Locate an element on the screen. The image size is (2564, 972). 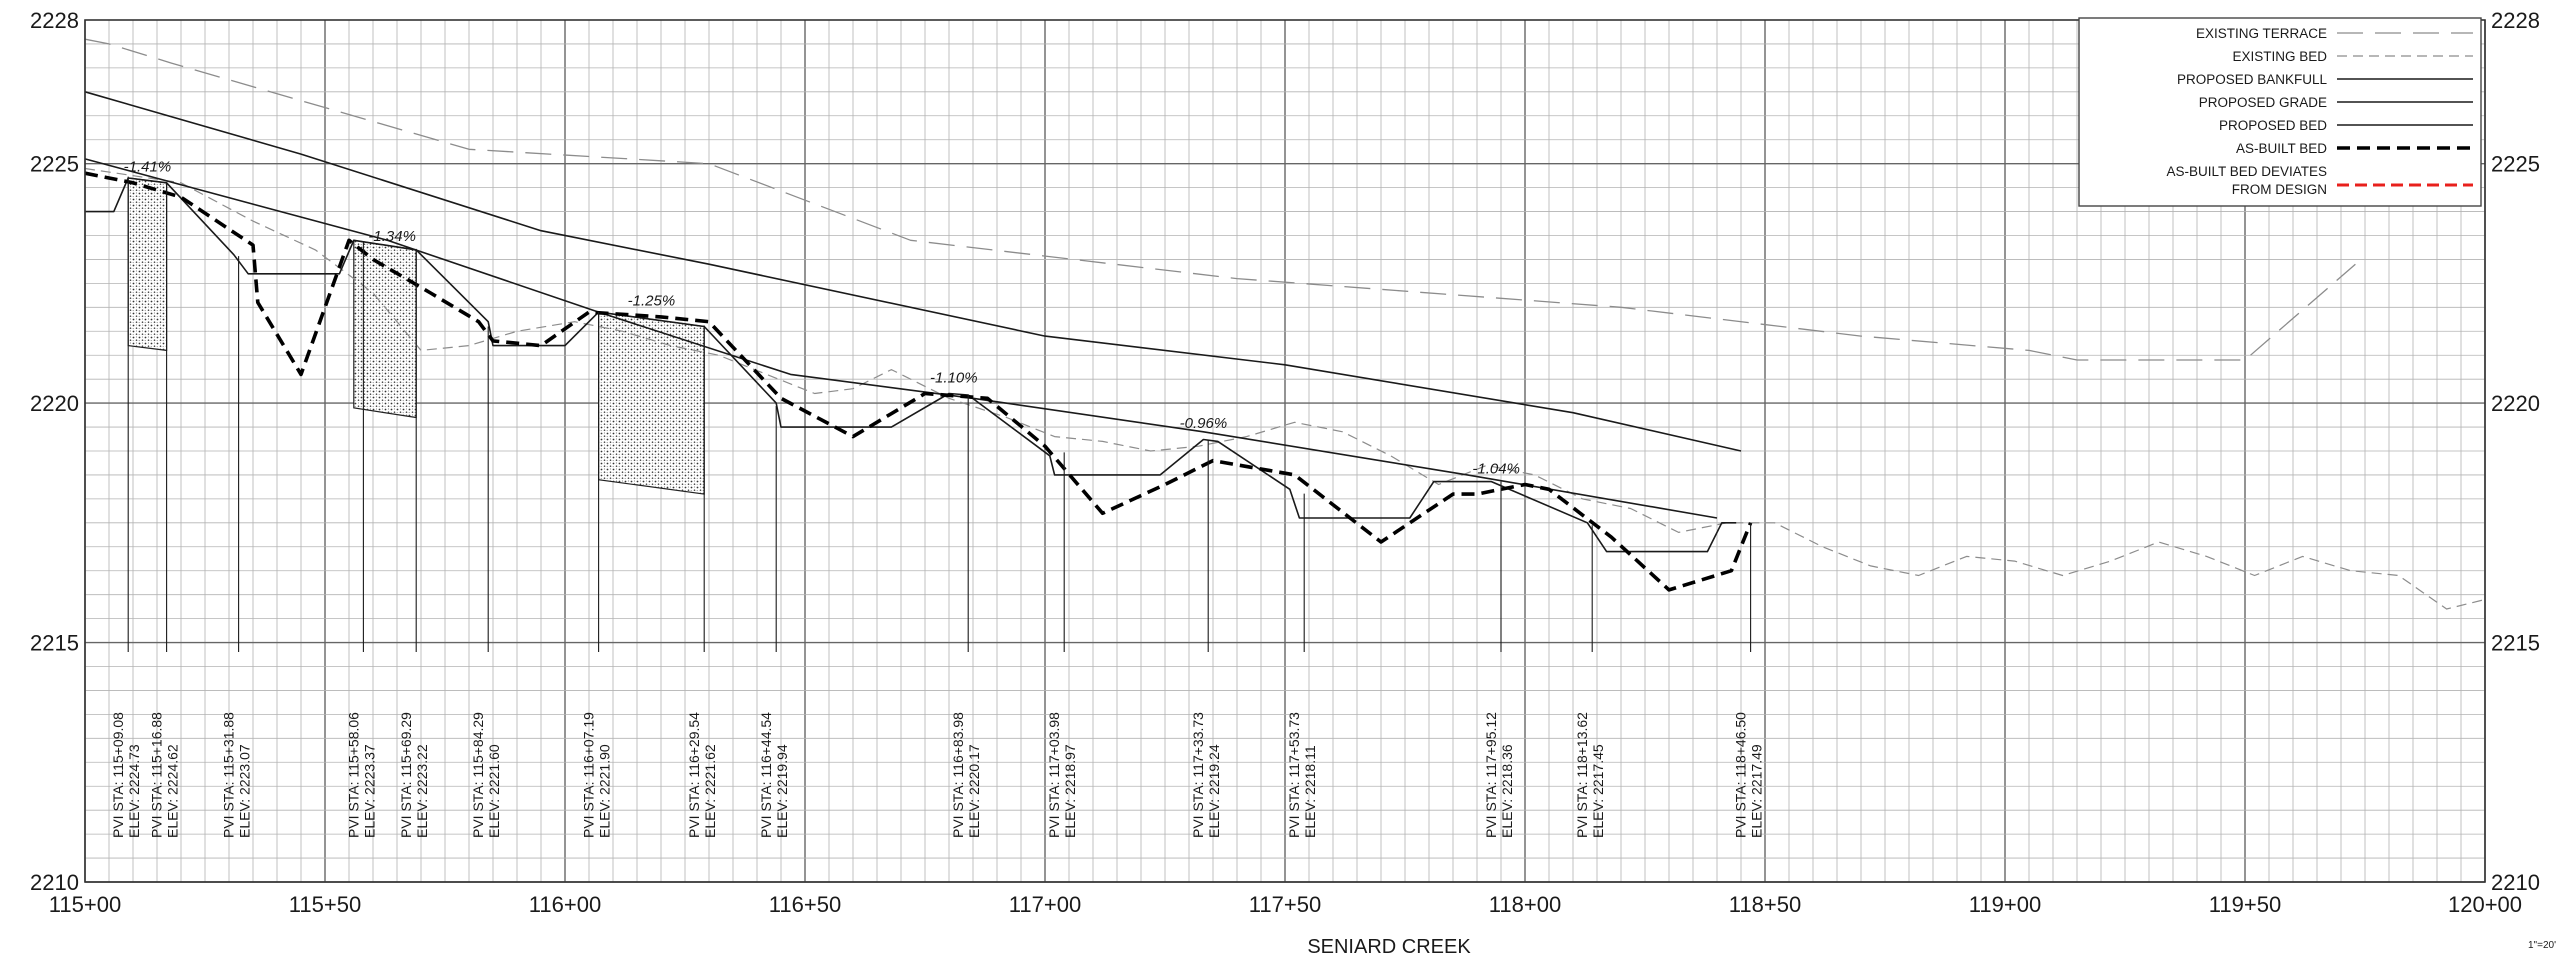
grade-label: -1.10% is located at coordinates (954, 377).